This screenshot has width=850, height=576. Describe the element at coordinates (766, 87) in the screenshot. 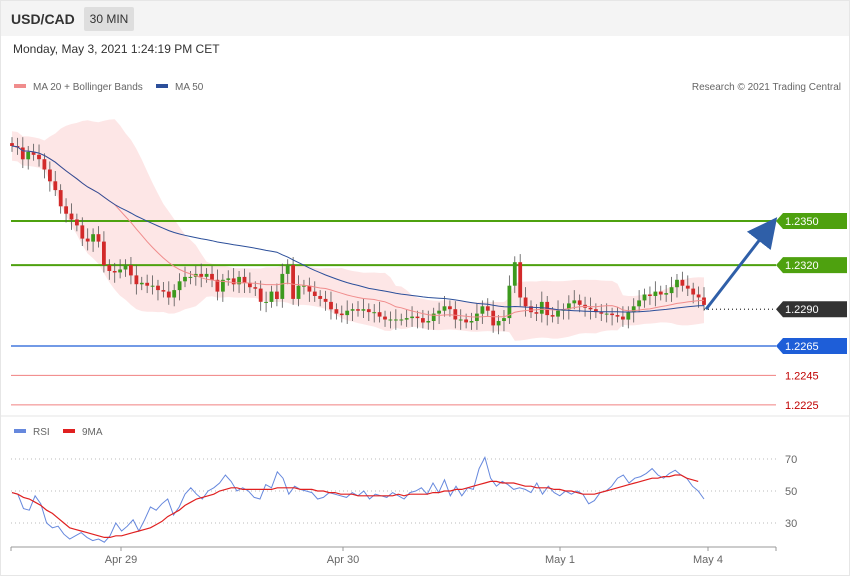

I see `copyright-text: Research © 2021 Trading Central` at that location.